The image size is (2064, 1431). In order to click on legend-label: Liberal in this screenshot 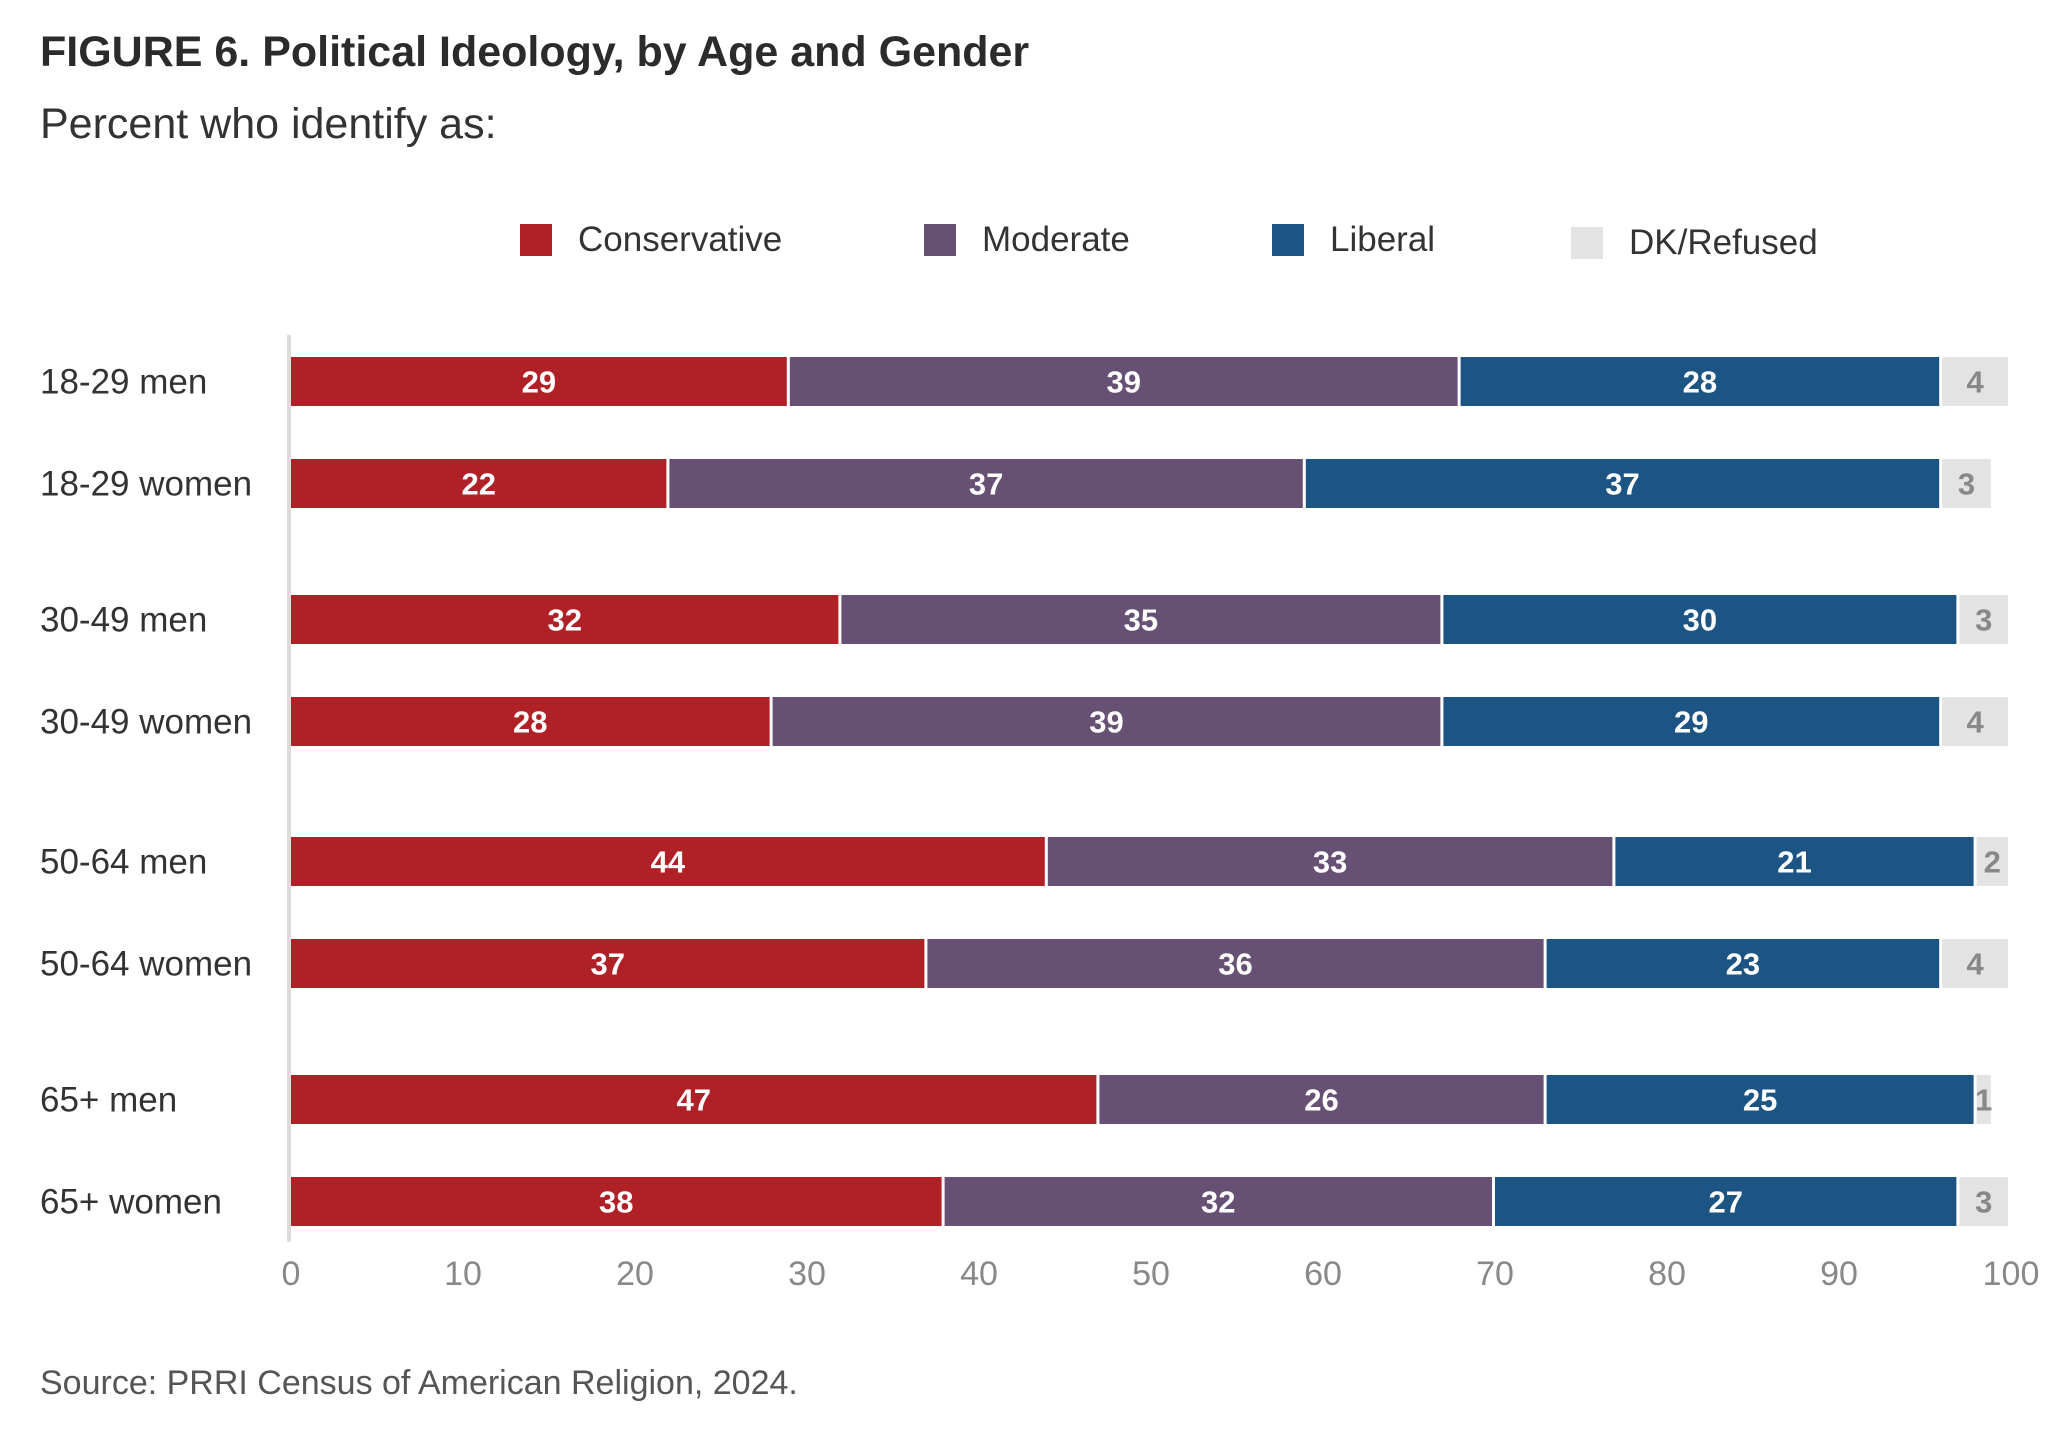, I will do `click(1383, 239)`.